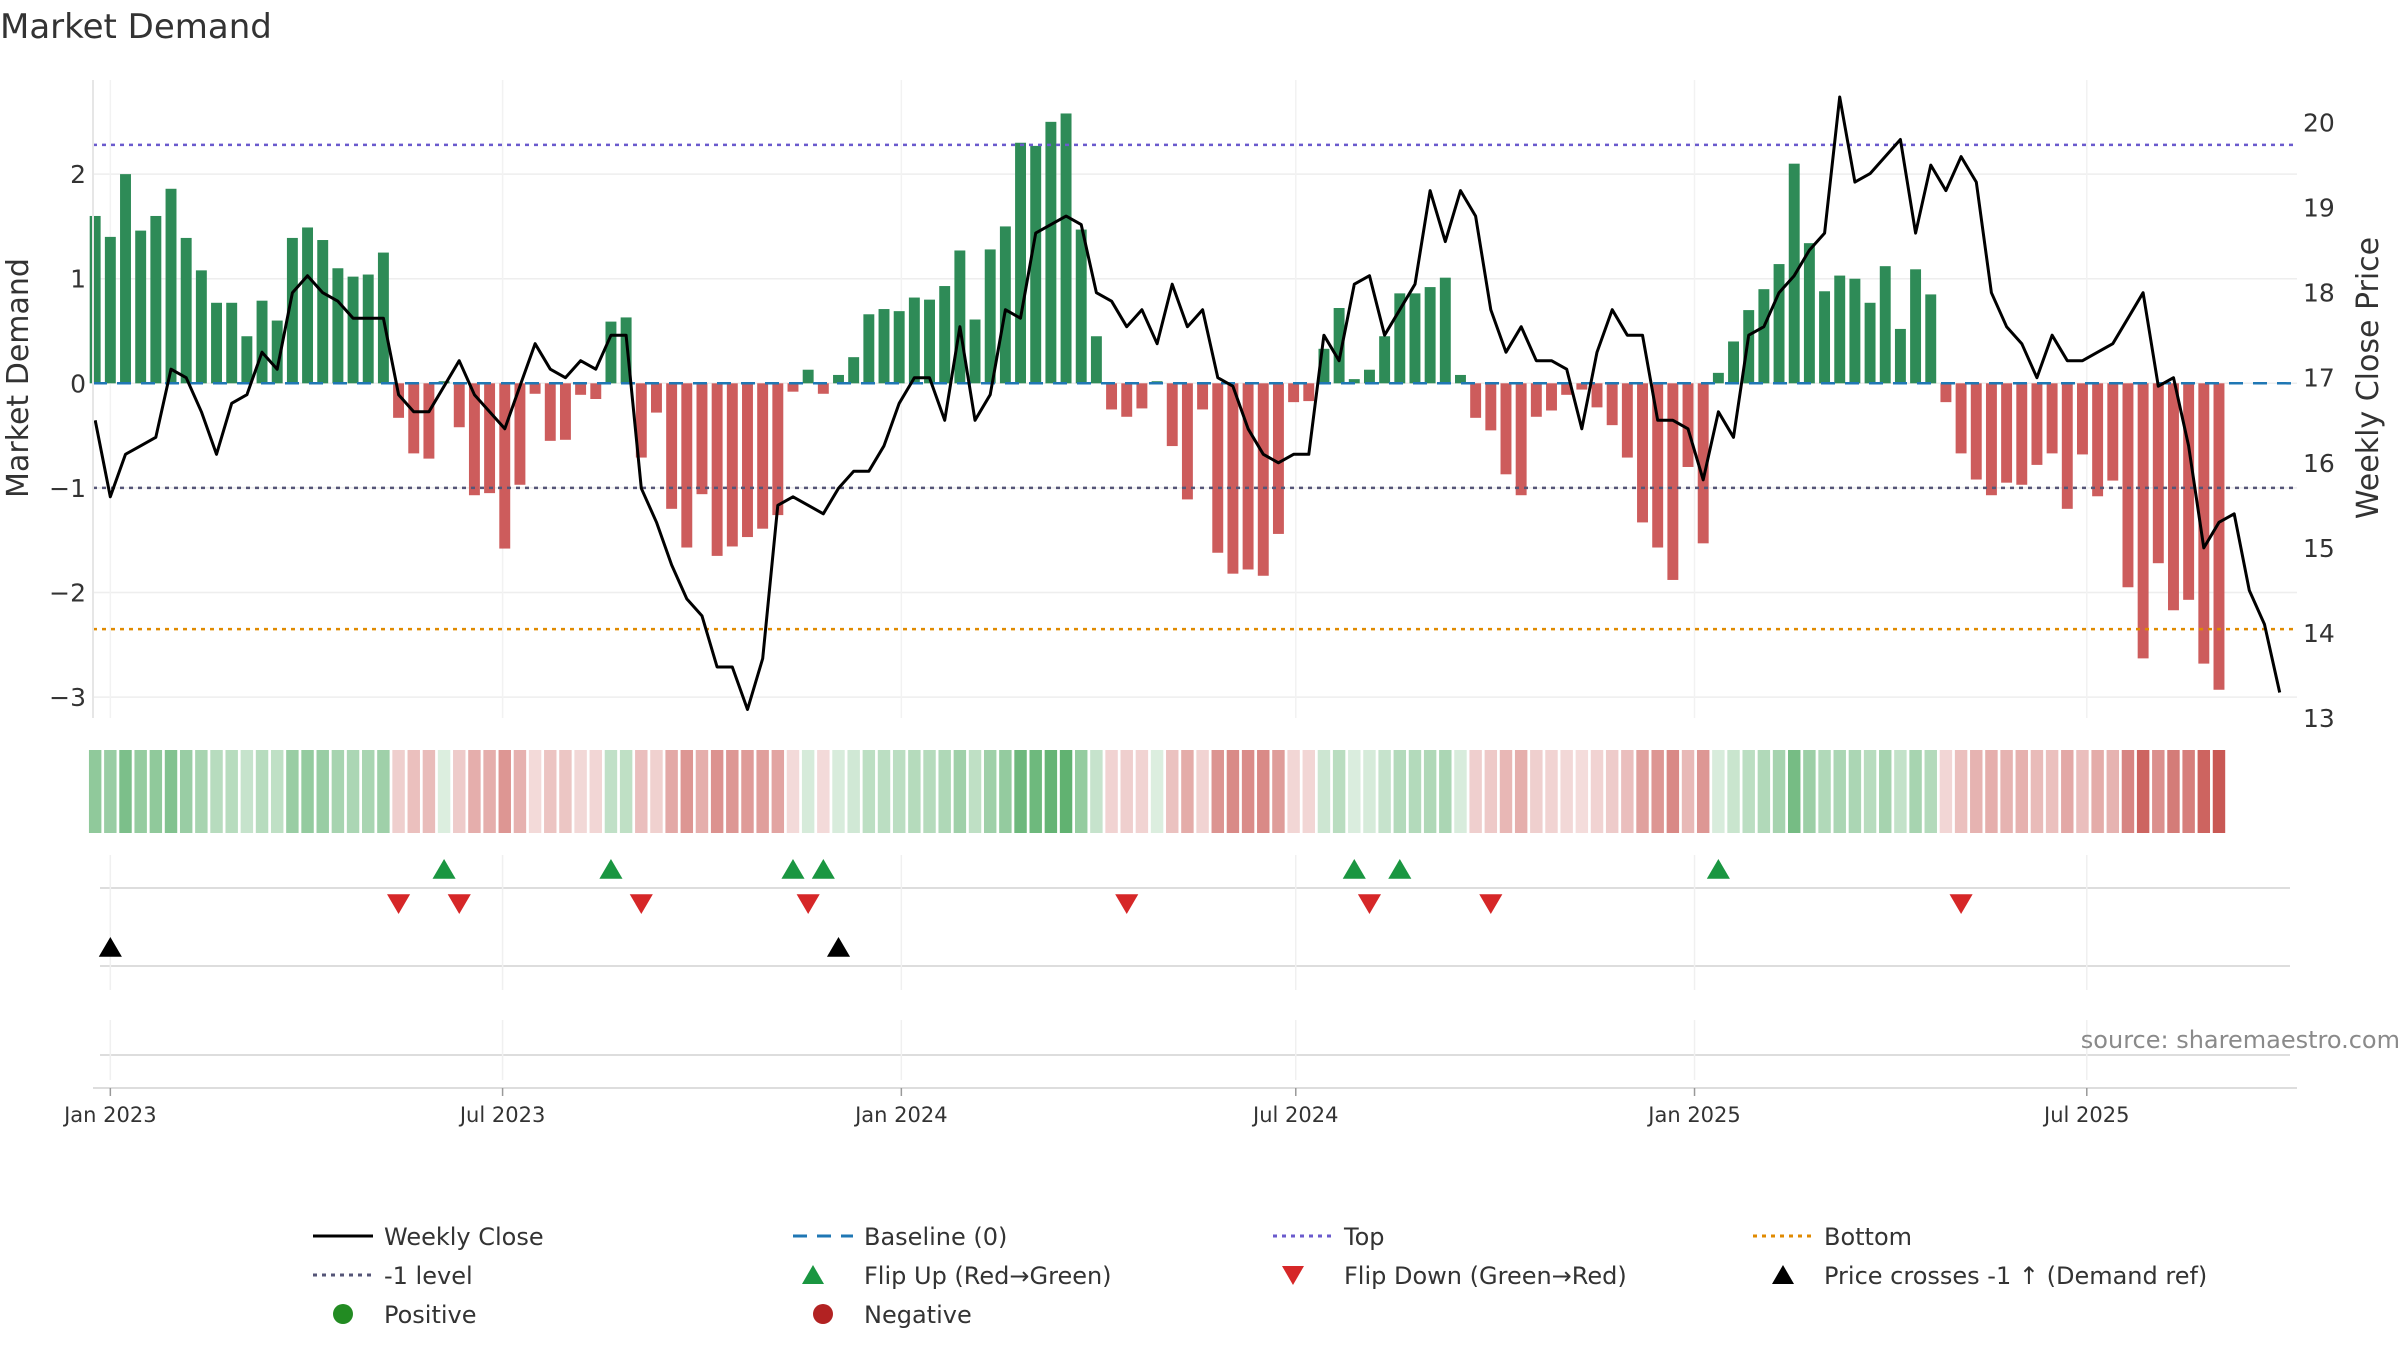 The image size is (2400, 1350). Describe the element at coordinates (2368, 378) in the screenshot. I see `y-axis-right-label: Weekly Close Price` at that location.